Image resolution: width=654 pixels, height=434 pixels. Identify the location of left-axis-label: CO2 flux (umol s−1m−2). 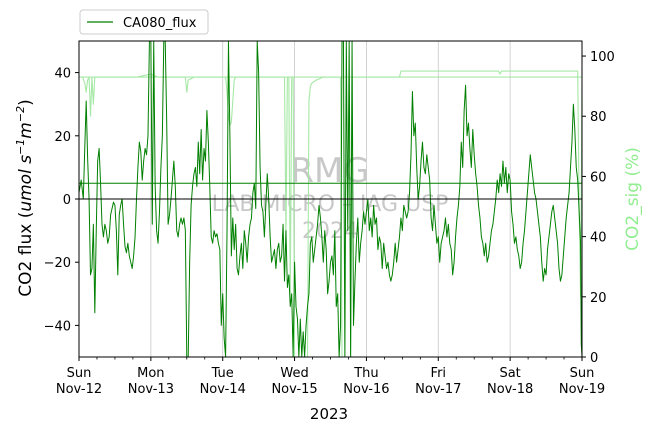
(25, 197).